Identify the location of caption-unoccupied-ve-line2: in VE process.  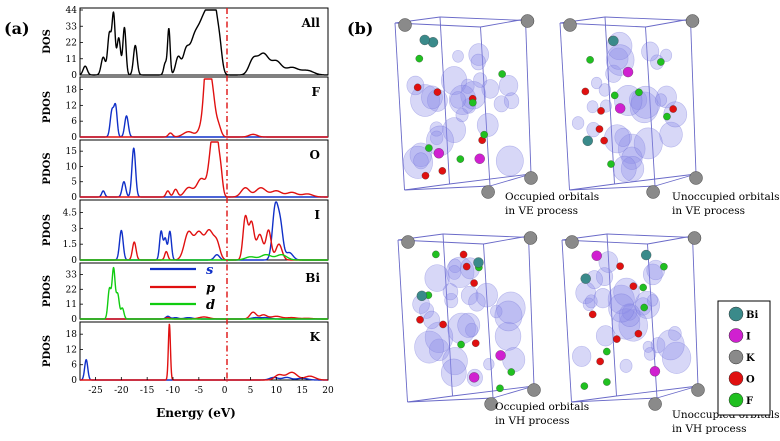
(708, 211).